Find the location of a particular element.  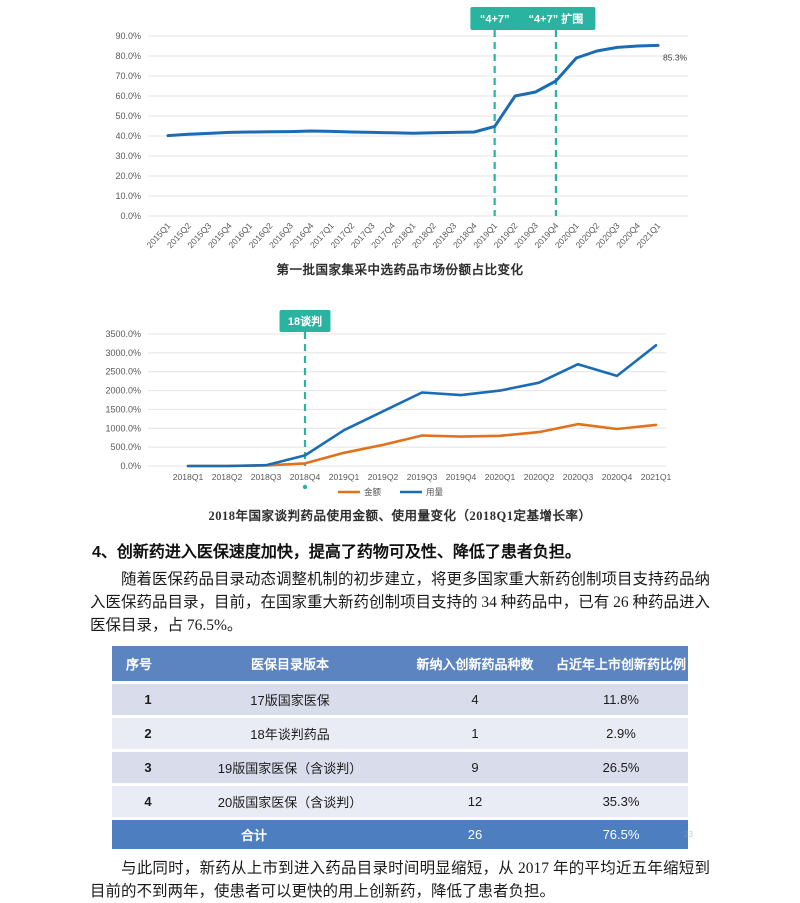

section-heading: 4、创新药进入医保速度加快，提高了药物可及性、降低了患者负担。 is located at coordinates (336, 552).